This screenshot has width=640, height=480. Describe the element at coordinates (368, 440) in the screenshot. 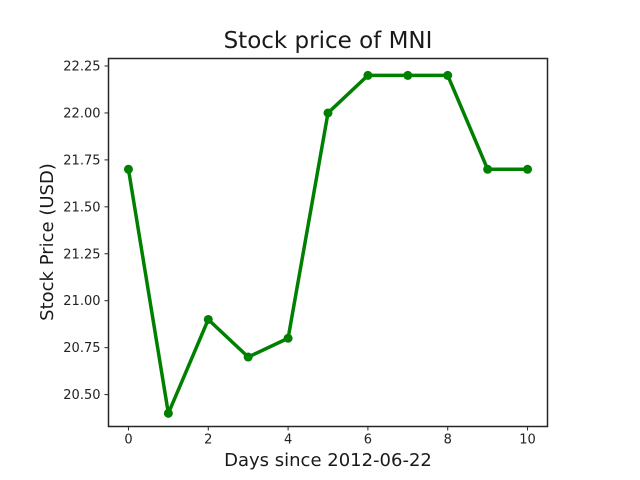

I see `x-tick-label: 6` at that location.